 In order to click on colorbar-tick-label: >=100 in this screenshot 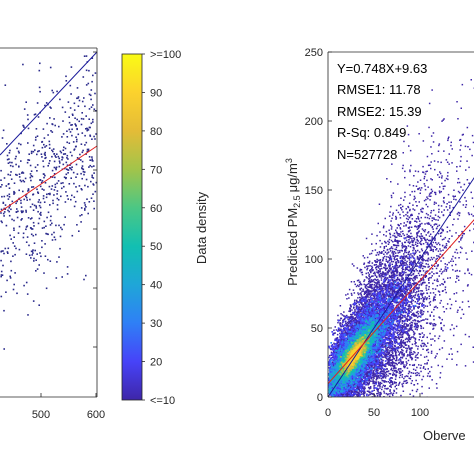, I will do `click(165, 55)`.